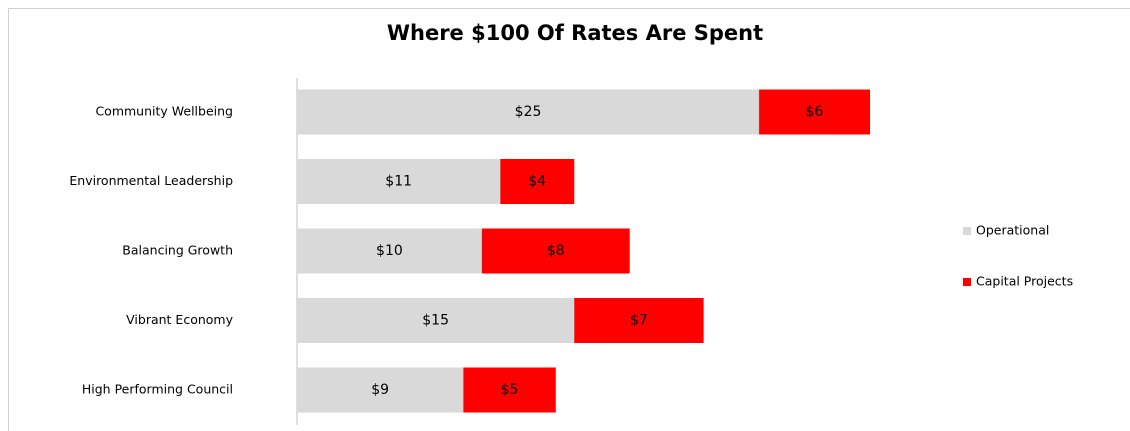  I want to click on data-label: $7, so click(639, 321).